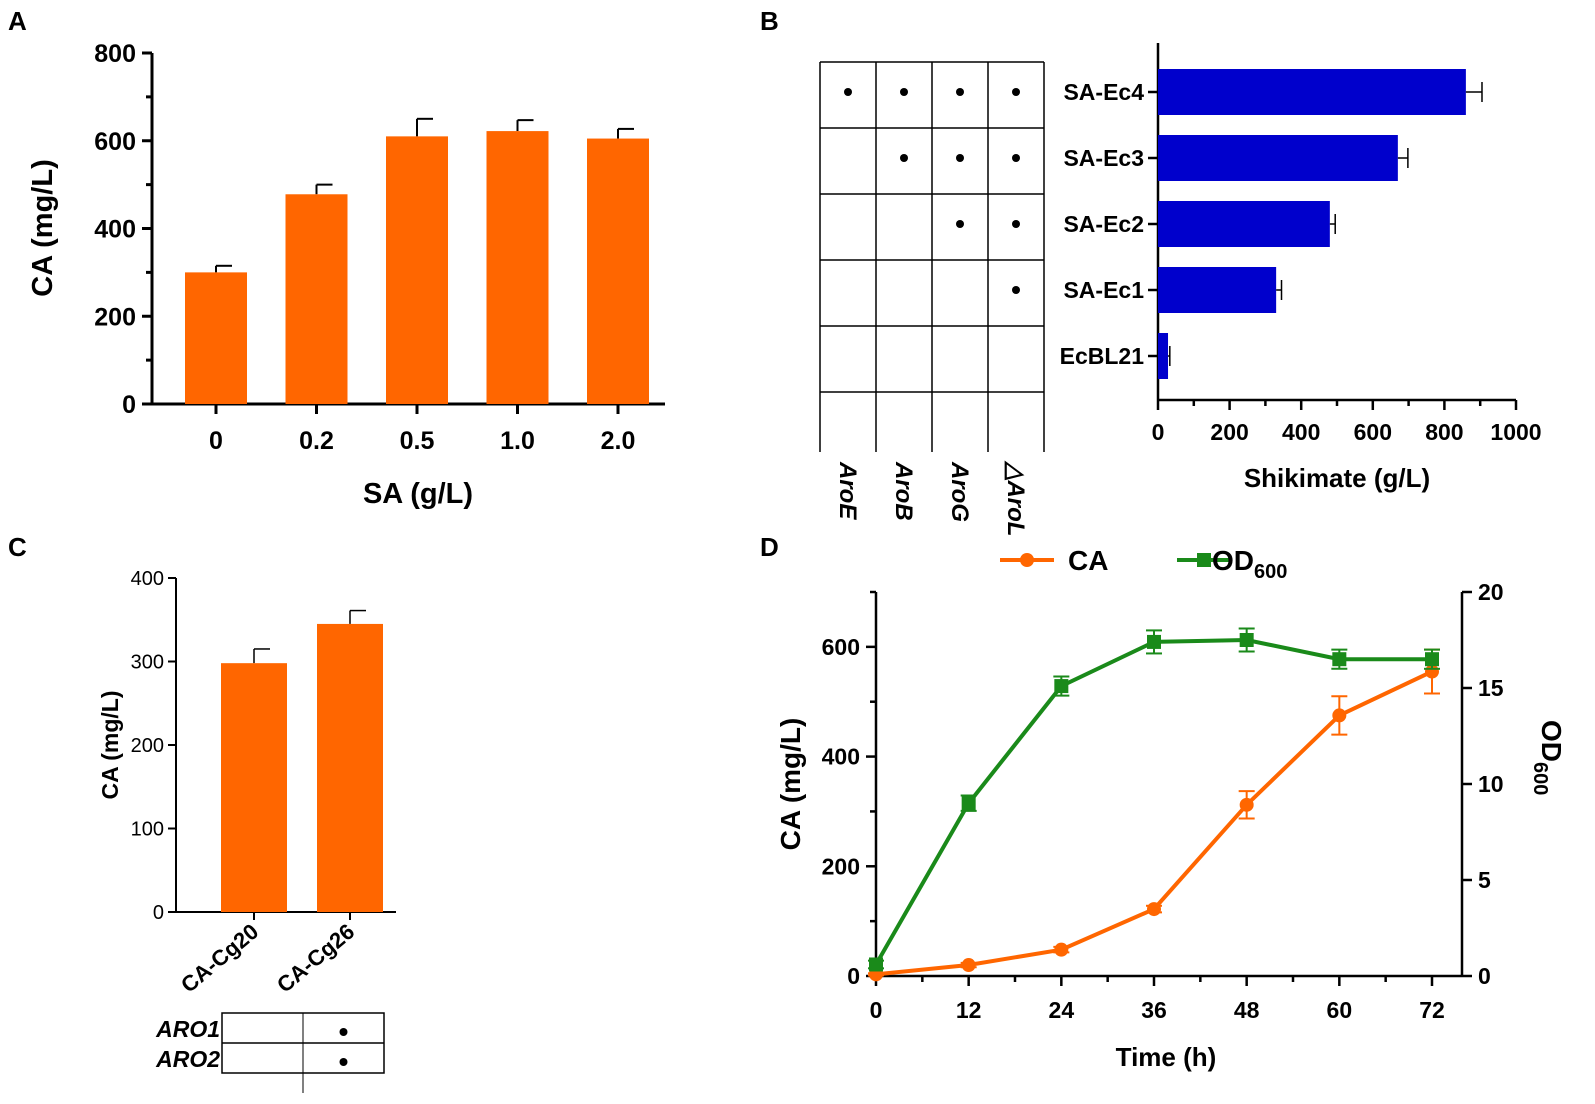 This screenshot has width=1595, height=1104. Describe the element at coordinates (1103, 92) in the screenshot. I see `y-tick-label: SA-Ec4` at that location.